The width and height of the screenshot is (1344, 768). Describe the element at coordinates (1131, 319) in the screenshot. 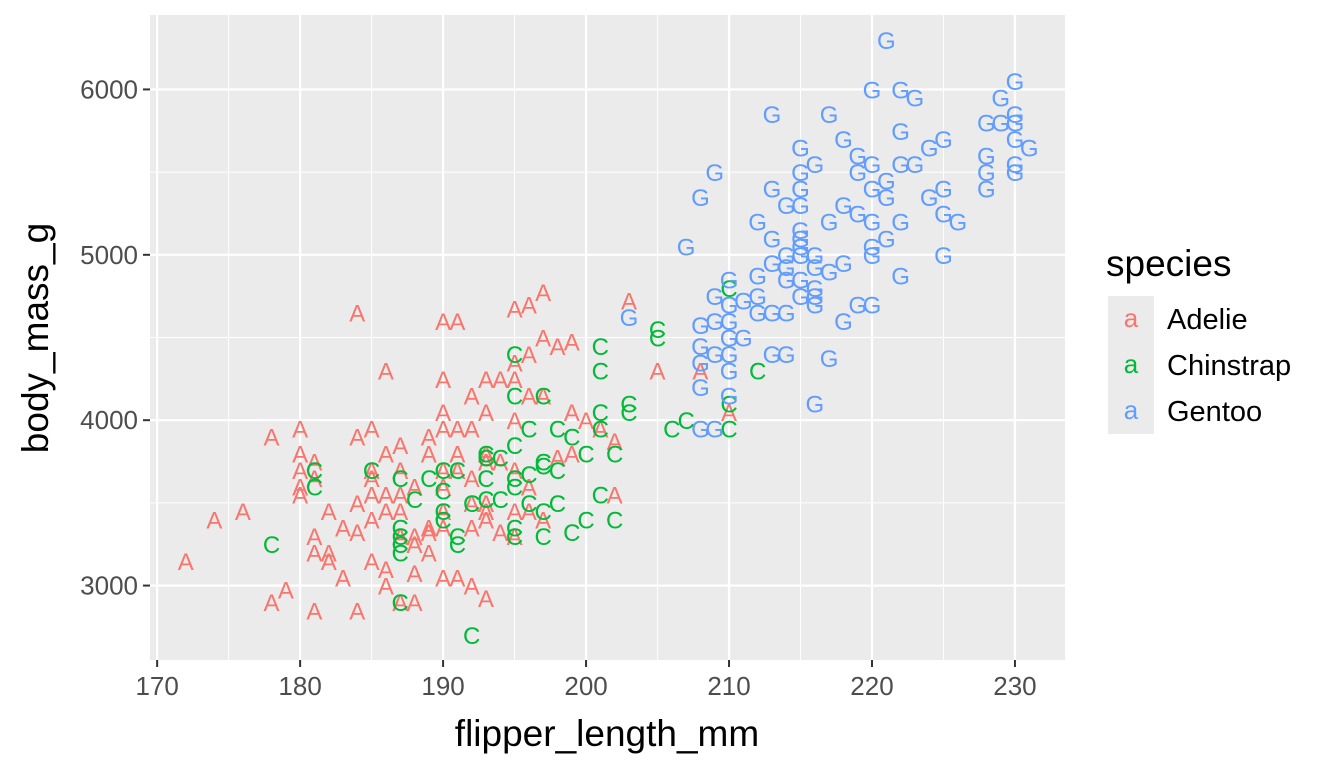

I see `legend-key-adelie` at that location.